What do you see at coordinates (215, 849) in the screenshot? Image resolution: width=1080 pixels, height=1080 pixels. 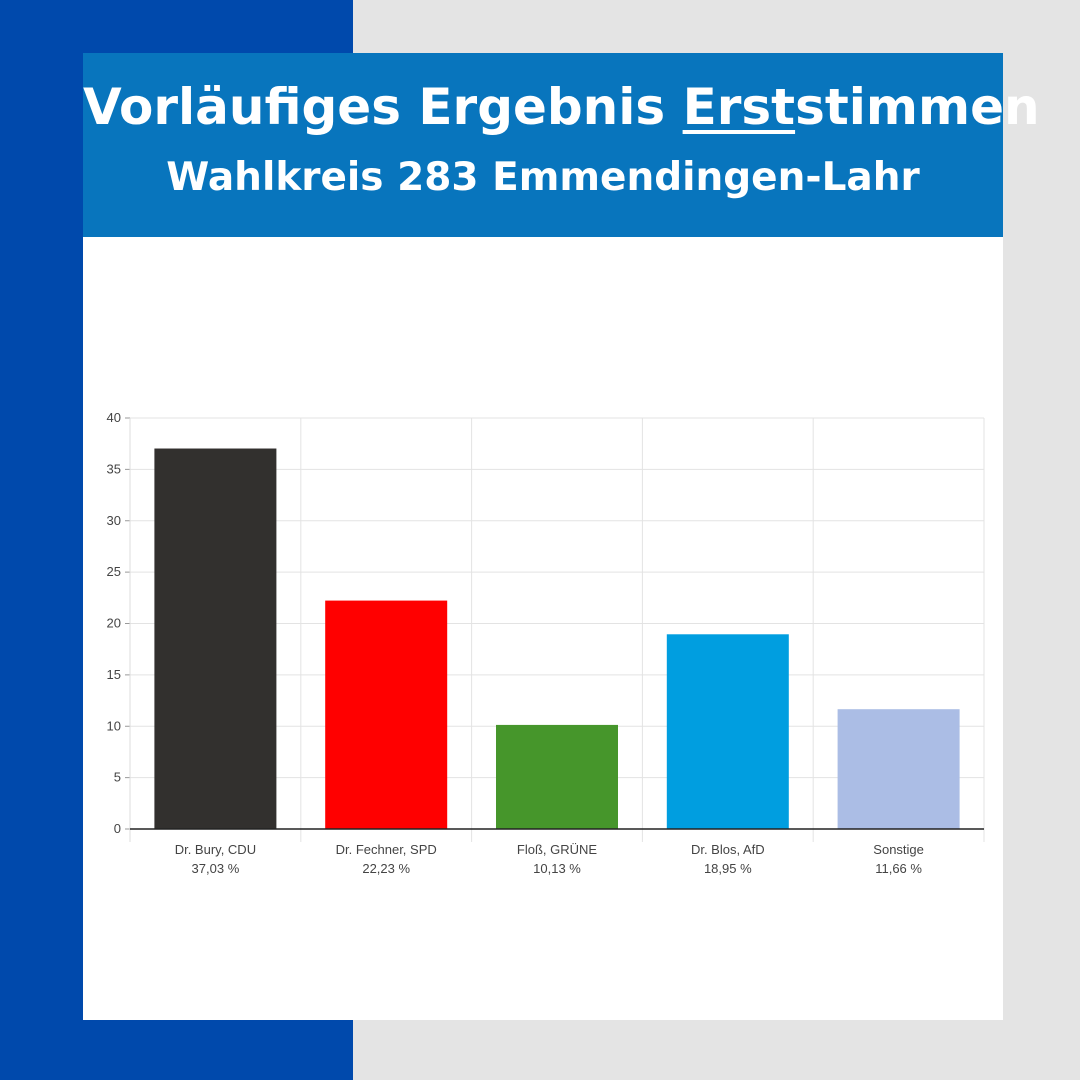 I see `x-category-label: Dr. Bury, CDU` at bounding box center [215, 849].